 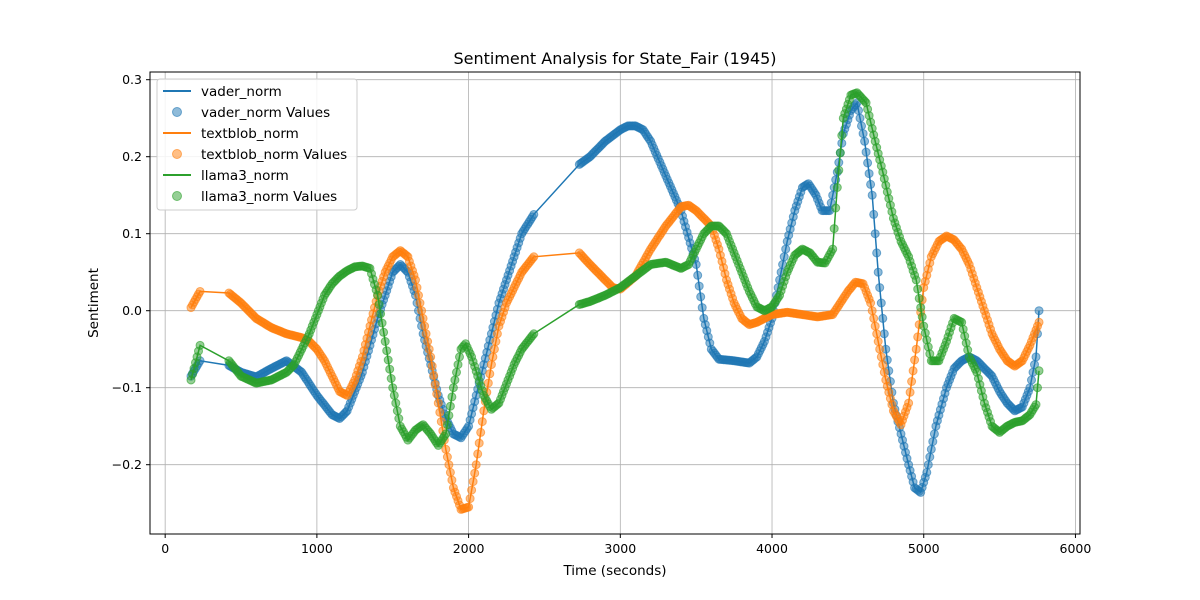 What do you see at coordinates (245, 176) in the screenshot?
I see `legend-label: llama3_norm` at bounding box center [245, 176].